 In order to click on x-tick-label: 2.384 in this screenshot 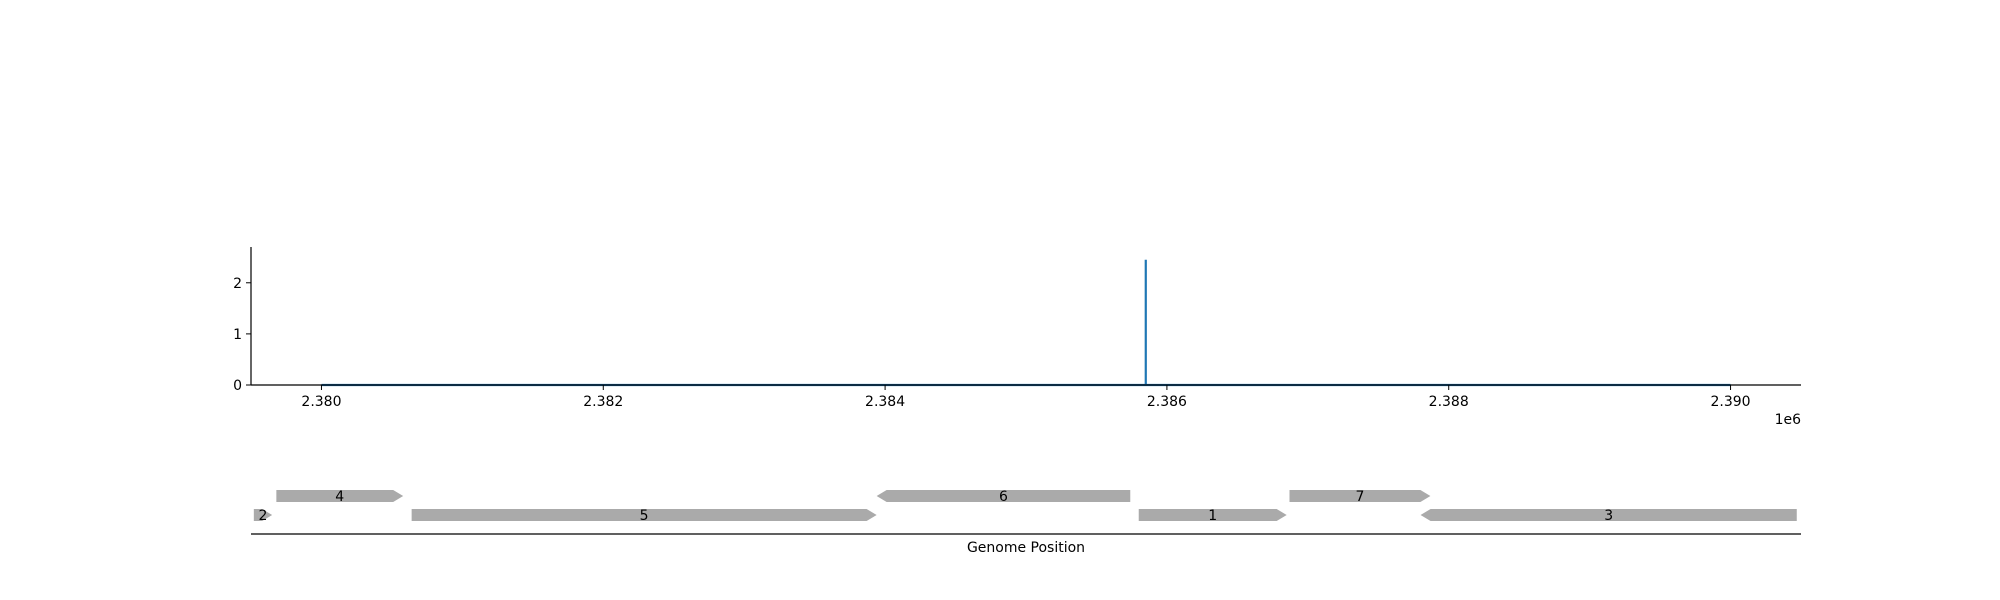, I will do `click(885, 402)`.